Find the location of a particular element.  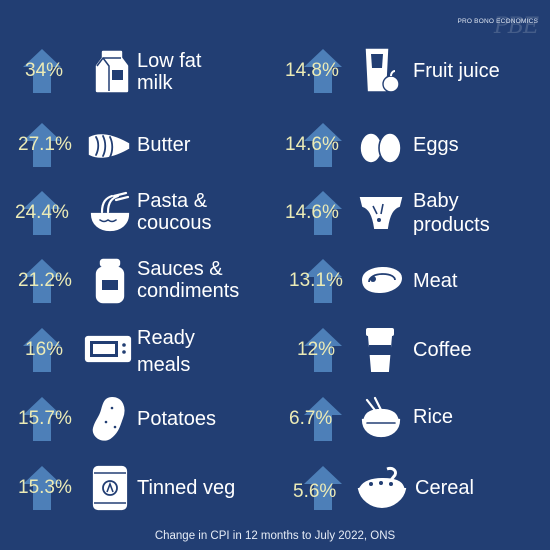

item-label-line-1: Low fat is located at coordinates (169, 61).